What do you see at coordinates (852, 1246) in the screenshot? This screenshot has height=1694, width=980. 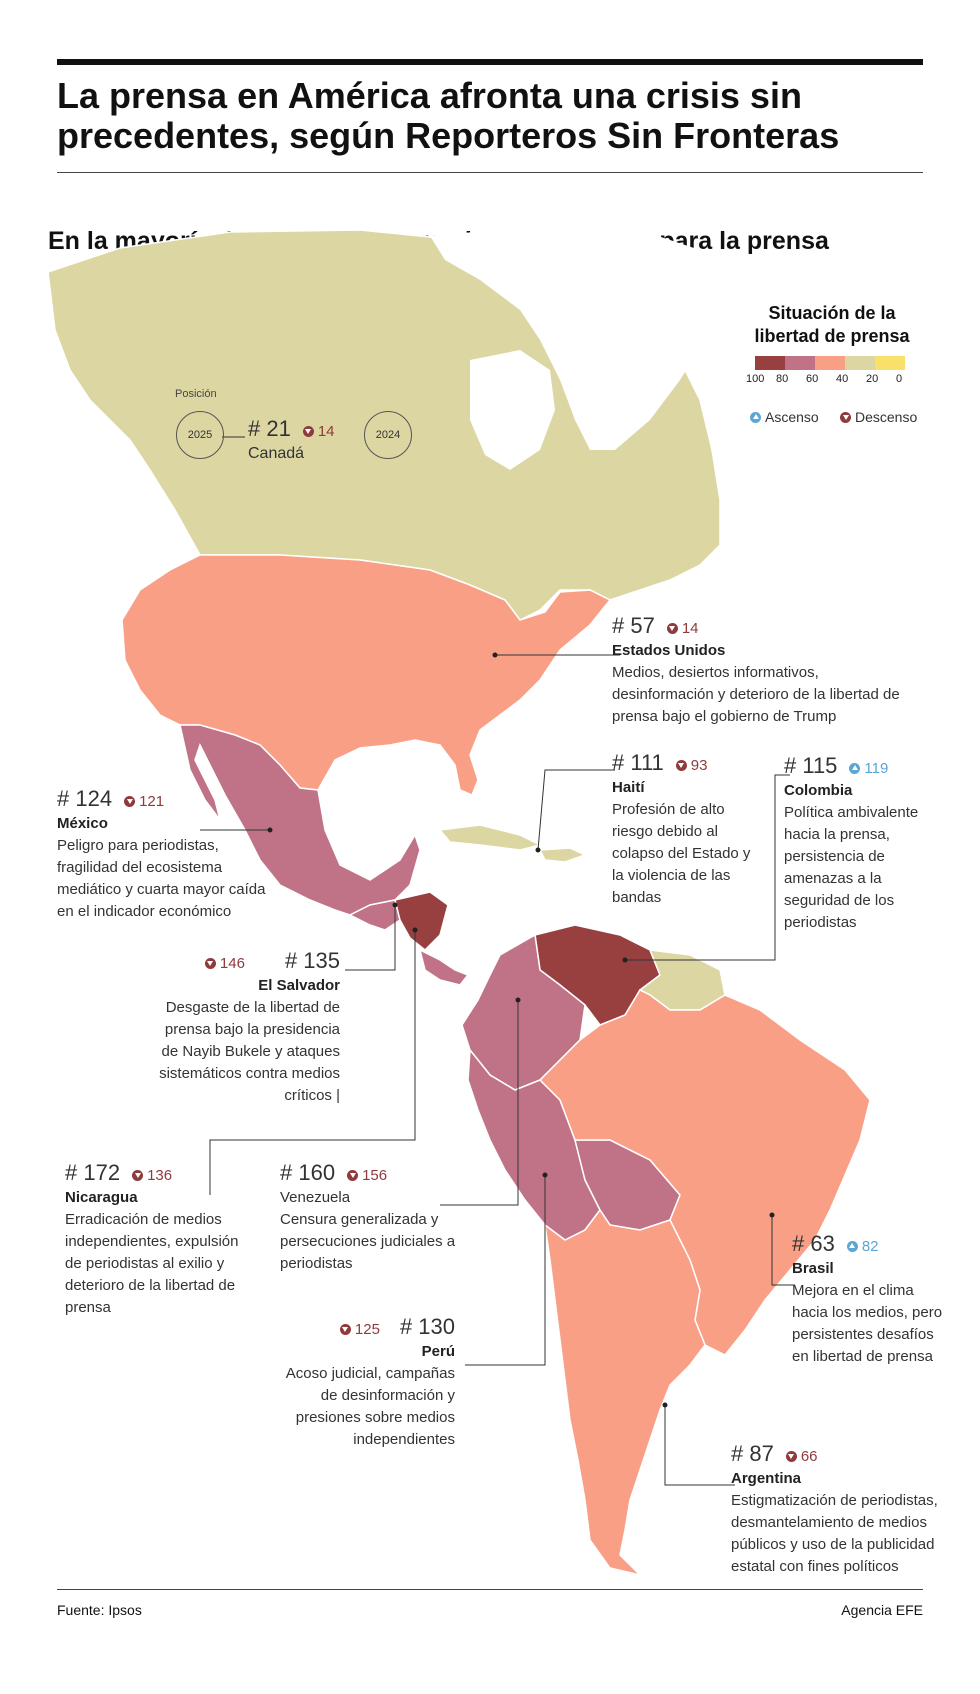 I see `brasil-trend-icon` at bounding box center [852, 1246].